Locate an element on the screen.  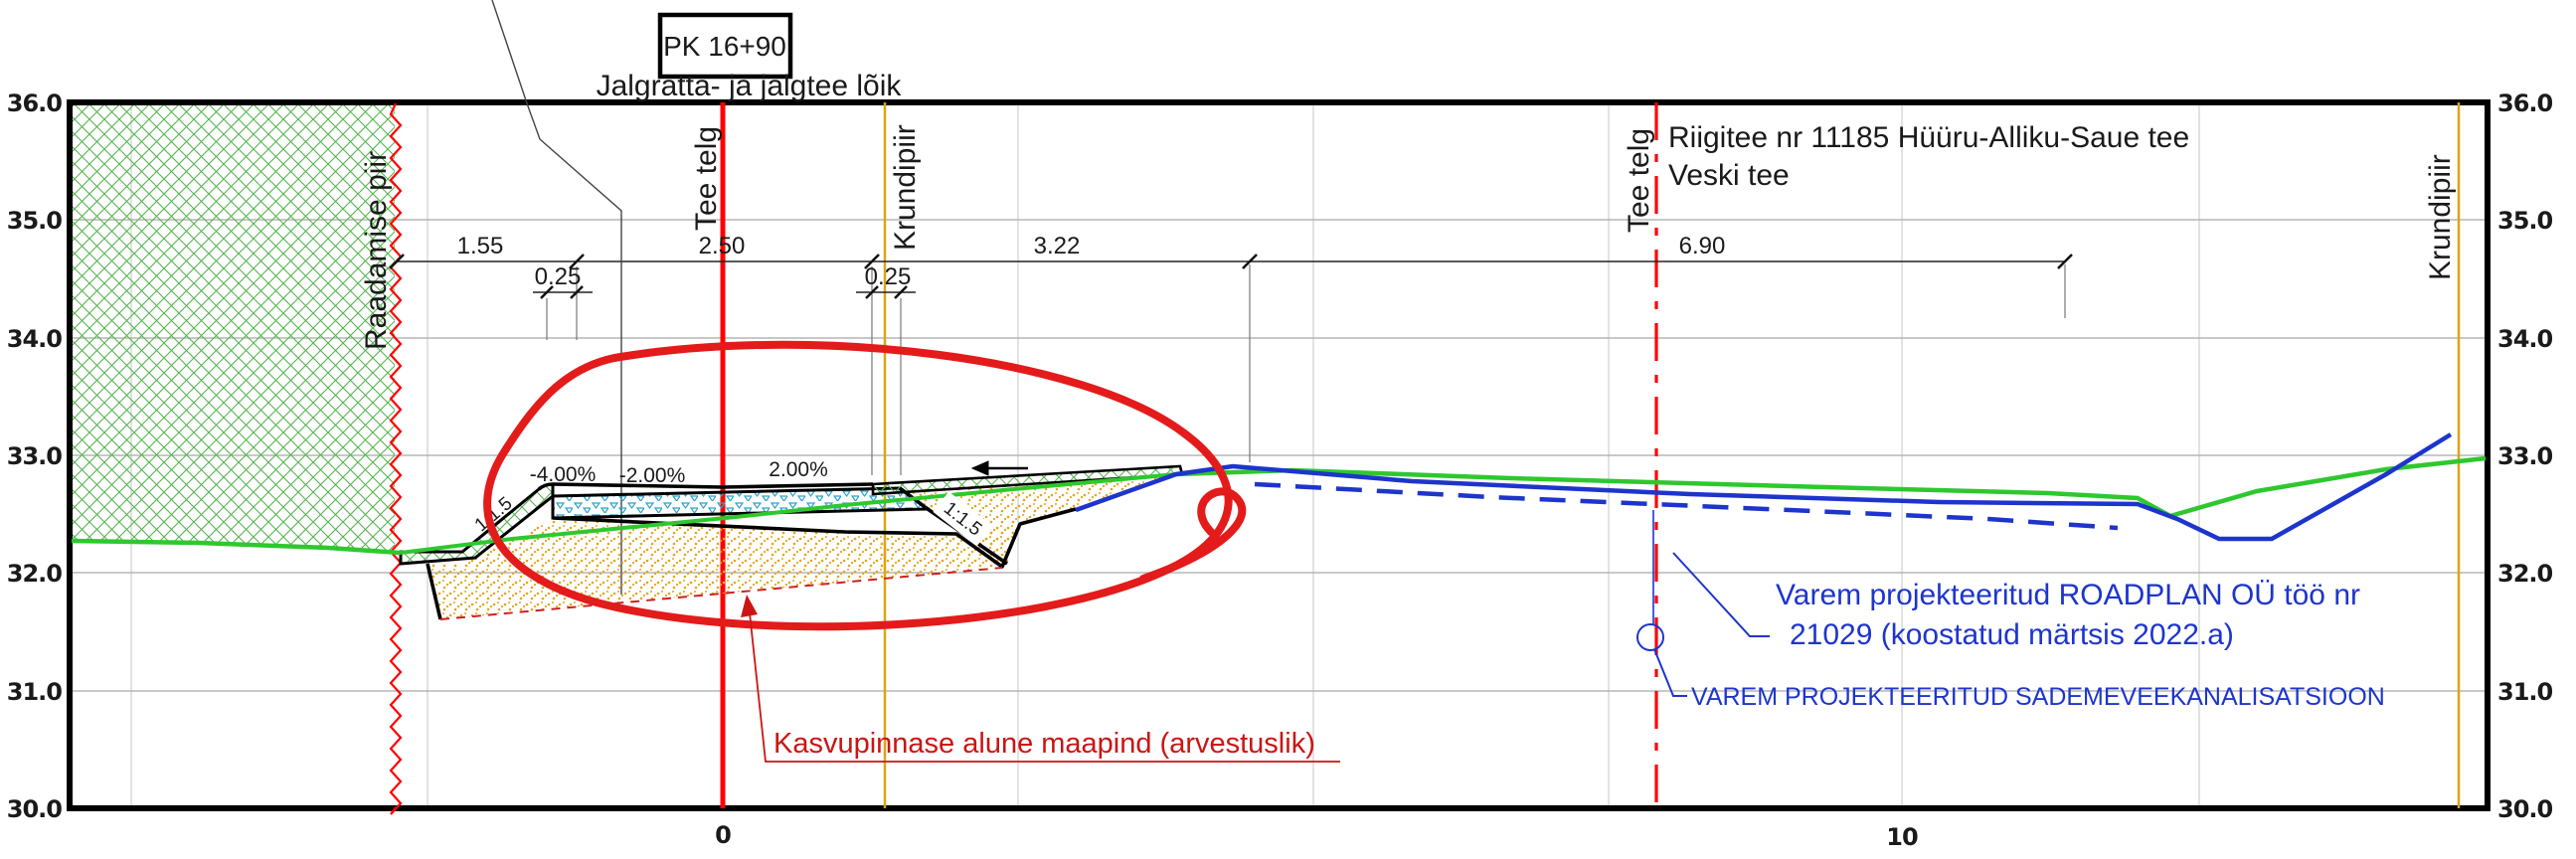
slope-left-shoulder: -4.00% is located at coordinates (563, 474).